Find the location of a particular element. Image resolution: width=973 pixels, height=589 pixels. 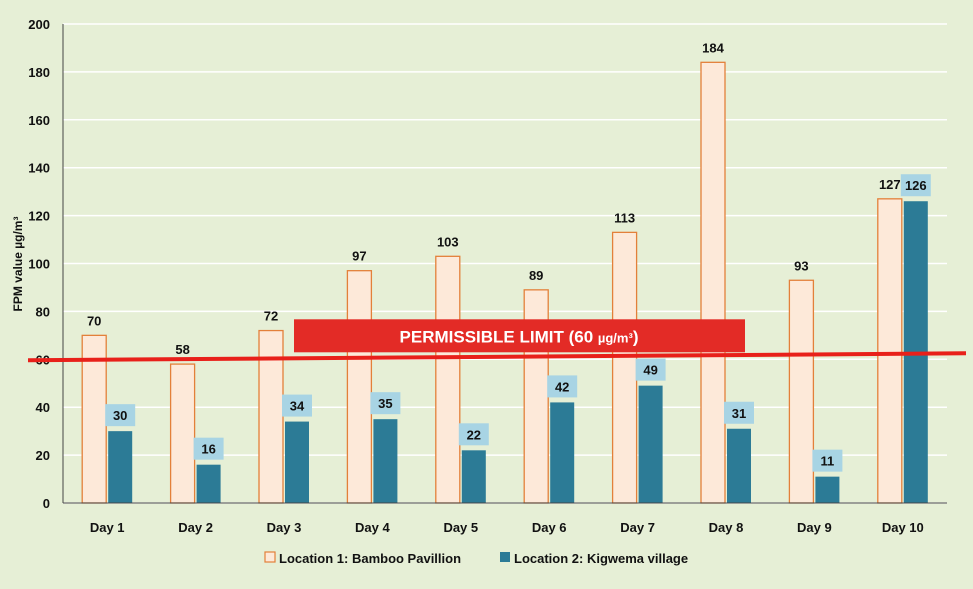

y-tick-label: 140 is located at coordinates (39, 168).